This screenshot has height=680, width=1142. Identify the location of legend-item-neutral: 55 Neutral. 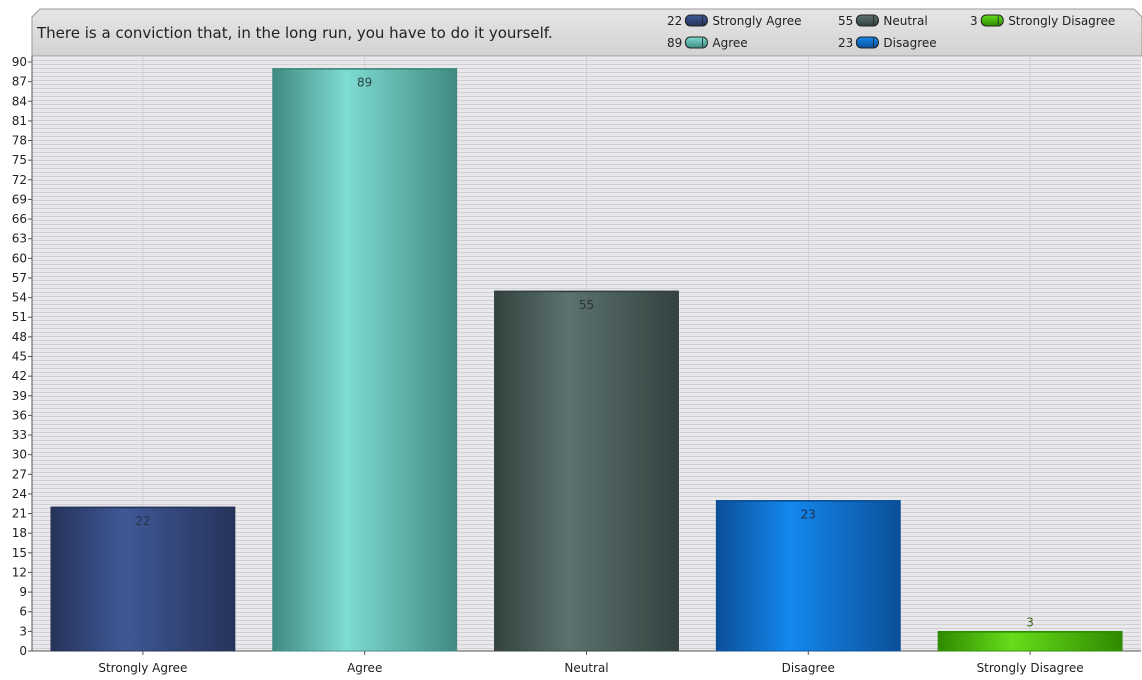
(883, 21).